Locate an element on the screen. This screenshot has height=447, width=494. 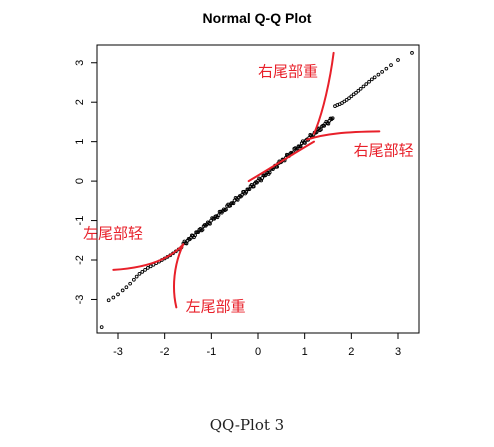
annotation-label: 右尾部轻 is located at coordinates (384, 150).